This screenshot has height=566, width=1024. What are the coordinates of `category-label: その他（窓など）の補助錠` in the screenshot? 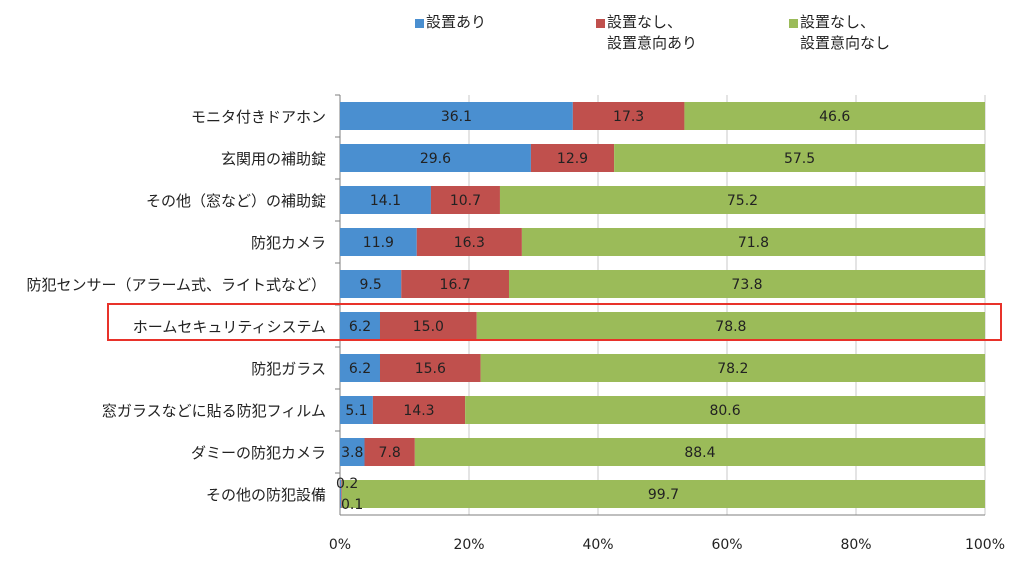 It's located at (236, 201).